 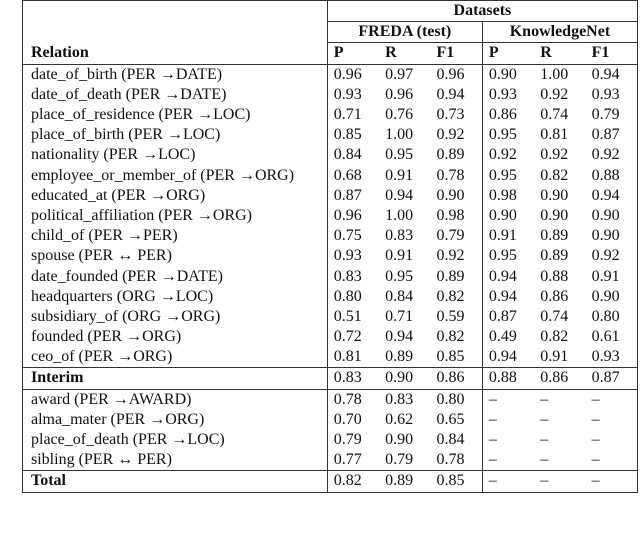 What do you see at coordinates (347, 236) in the screenshot?
I see `freda-p-cell: 0.75` at bounding box center [347, 236].